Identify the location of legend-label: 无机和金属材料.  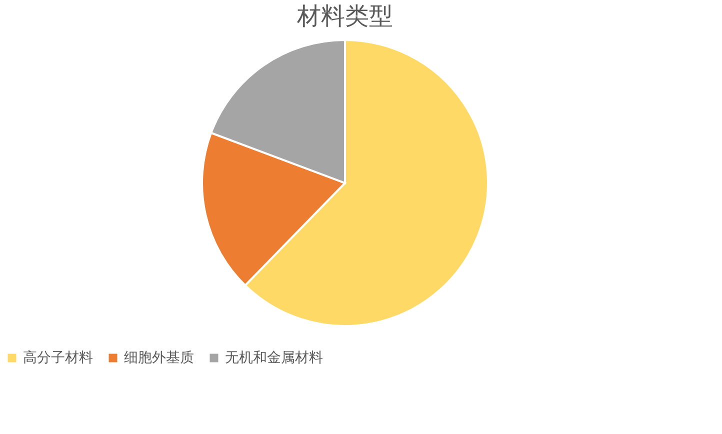
(274, 358).